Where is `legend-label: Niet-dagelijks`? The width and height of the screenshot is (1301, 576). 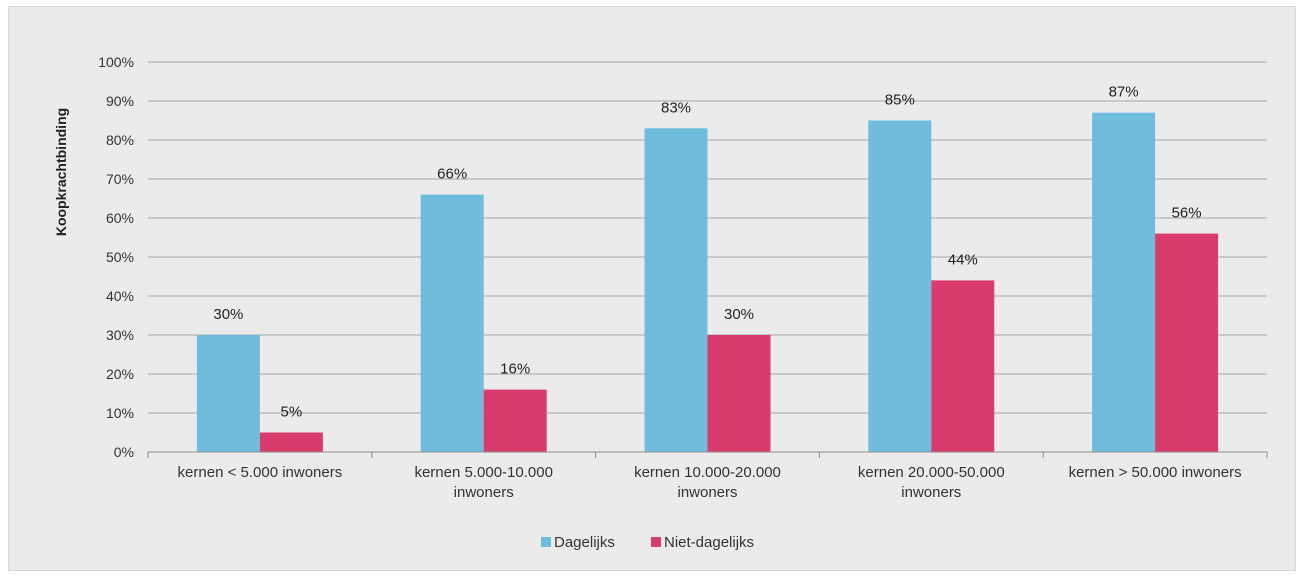
legend-label: Niet-dagelijks is located at coordinates (709, 542).